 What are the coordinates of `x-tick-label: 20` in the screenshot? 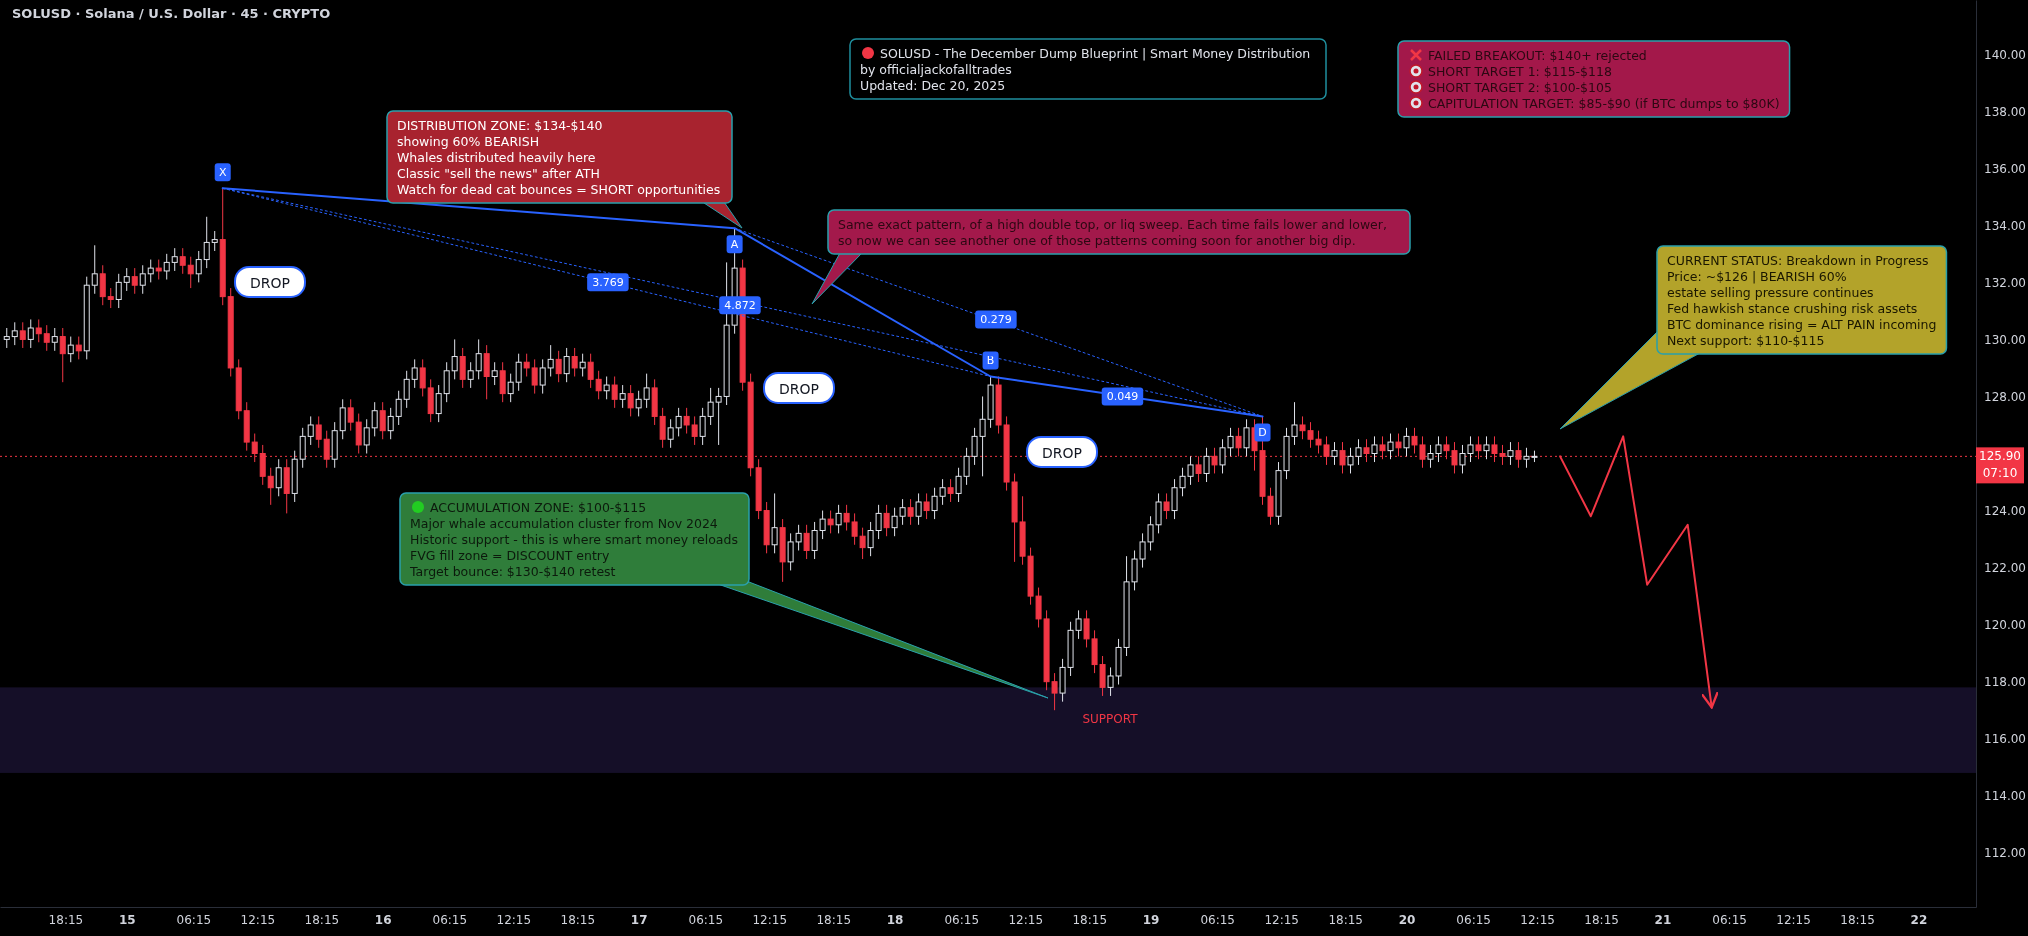 It's located at (1407, 919).